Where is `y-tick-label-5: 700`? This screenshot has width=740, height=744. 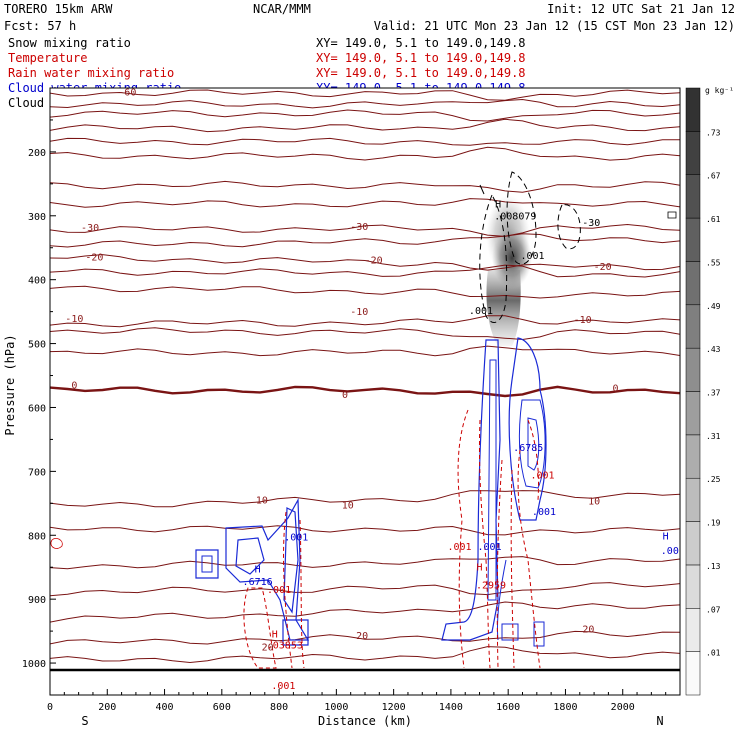 y-tick-label-5: 700 is located at coordinates (37, 472).